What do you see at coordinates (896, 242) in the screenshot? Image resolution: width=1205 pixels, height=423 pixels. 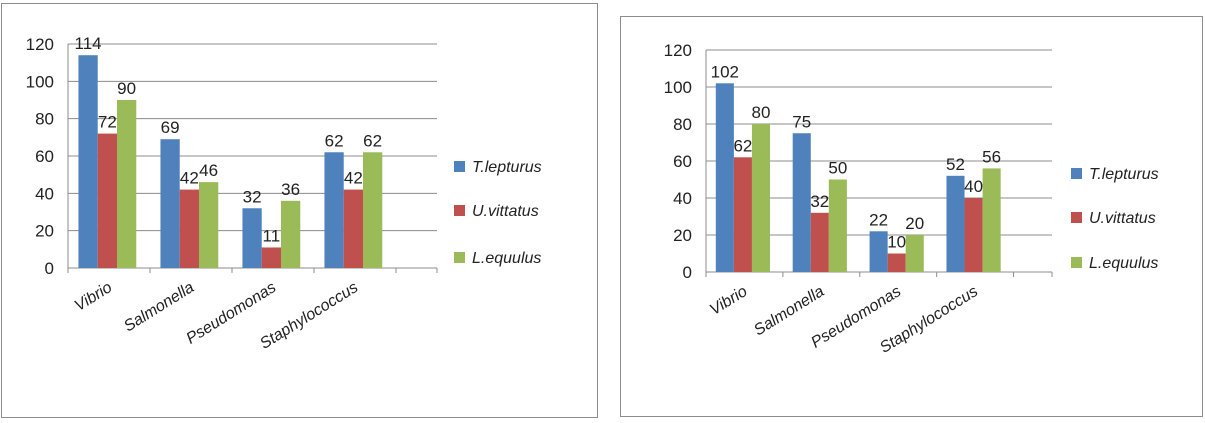 I see `data-label-u-vittatus-pseudomonas: 10` at bounding box center [896, 242].